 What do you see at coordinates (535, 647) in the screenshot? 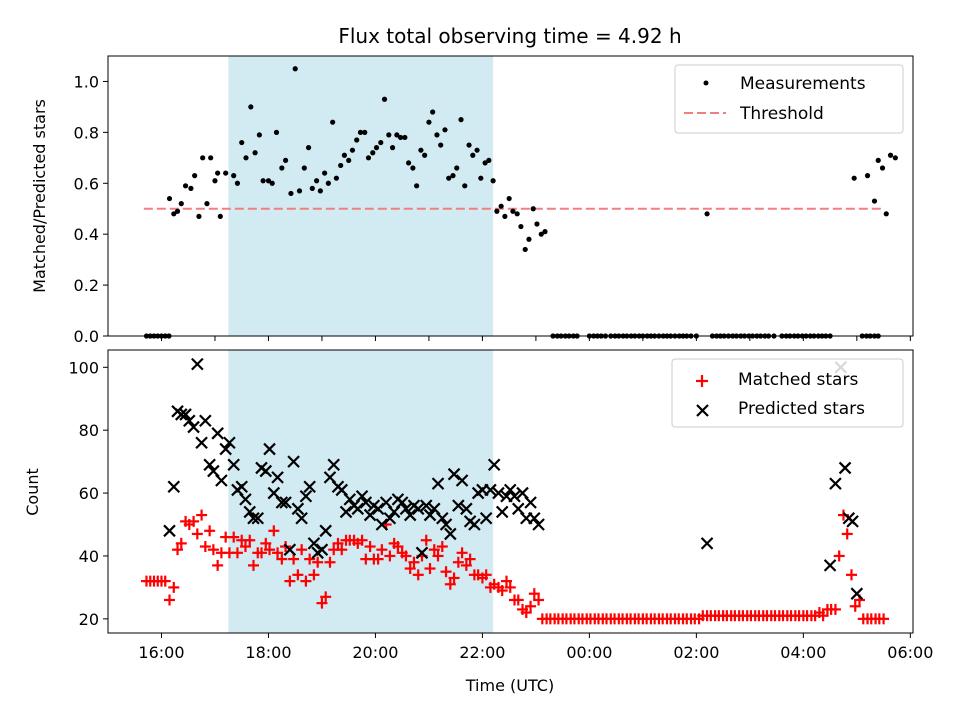
I see `bottom-x-ticks: 16:00 18:00 20:00 22:00 00:00 02:00 04:00 06:00` at bounding box center [535, 647].